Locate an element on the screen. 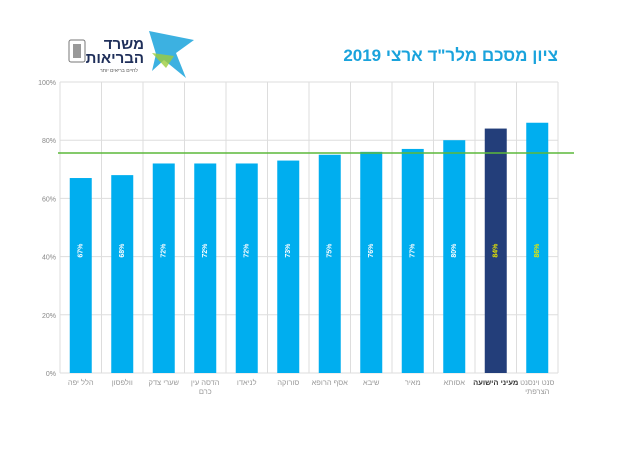  y-tick-label: 0% is located at coordinates (51, 374).